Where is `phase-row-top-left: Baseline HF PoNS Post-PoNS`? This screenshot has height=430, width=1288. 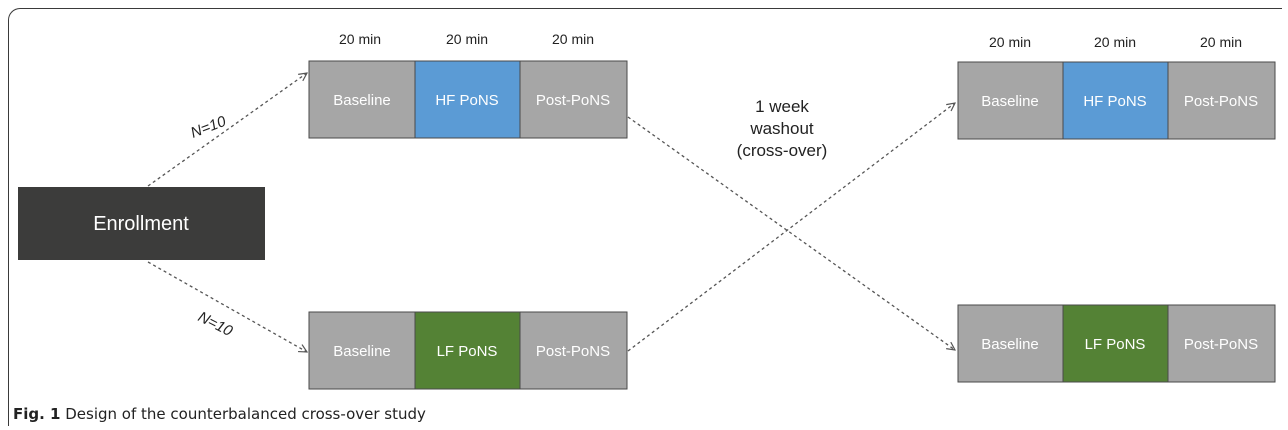 phase-row-top-left: Baseline HF PoNS Post-PoNS is located at coordinates (468, 99).